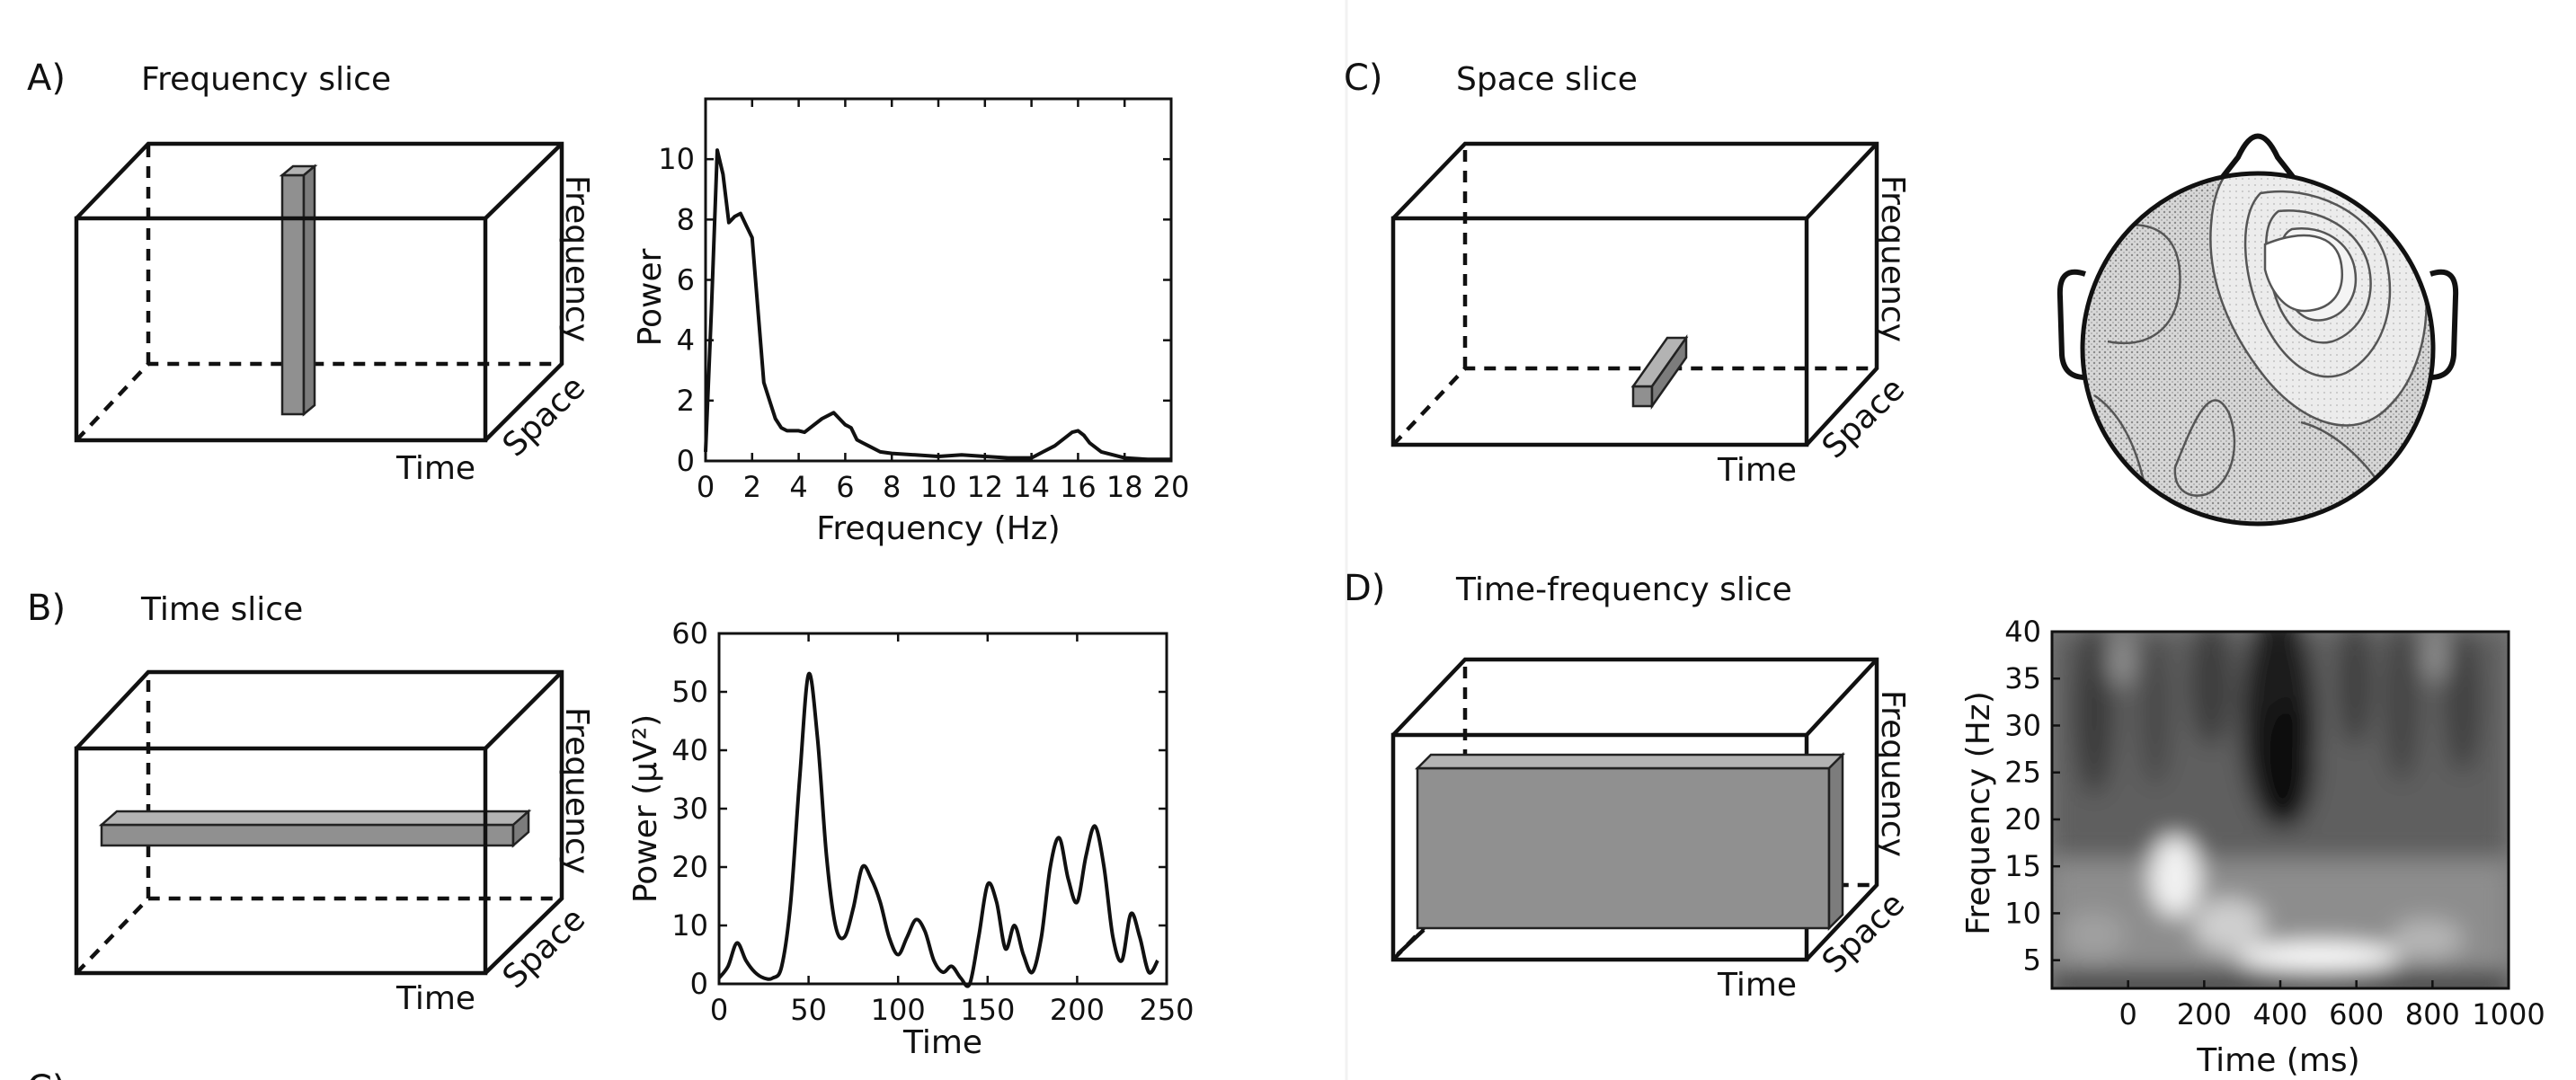  I want to click on time-frequency-slice-cube, so click(1634, 809).